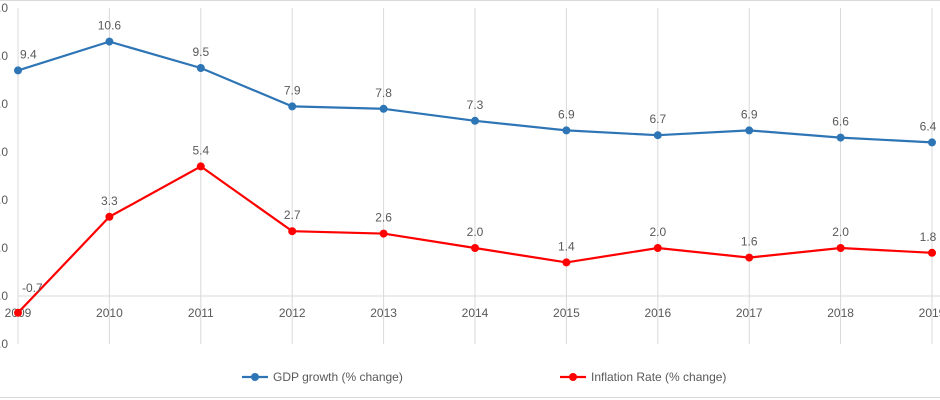 The width and height of the screenshot is (940, 400). Describe the element at coordinates (566, 313) in the screenshot. I see `x-tick-label: 2015` at that location.